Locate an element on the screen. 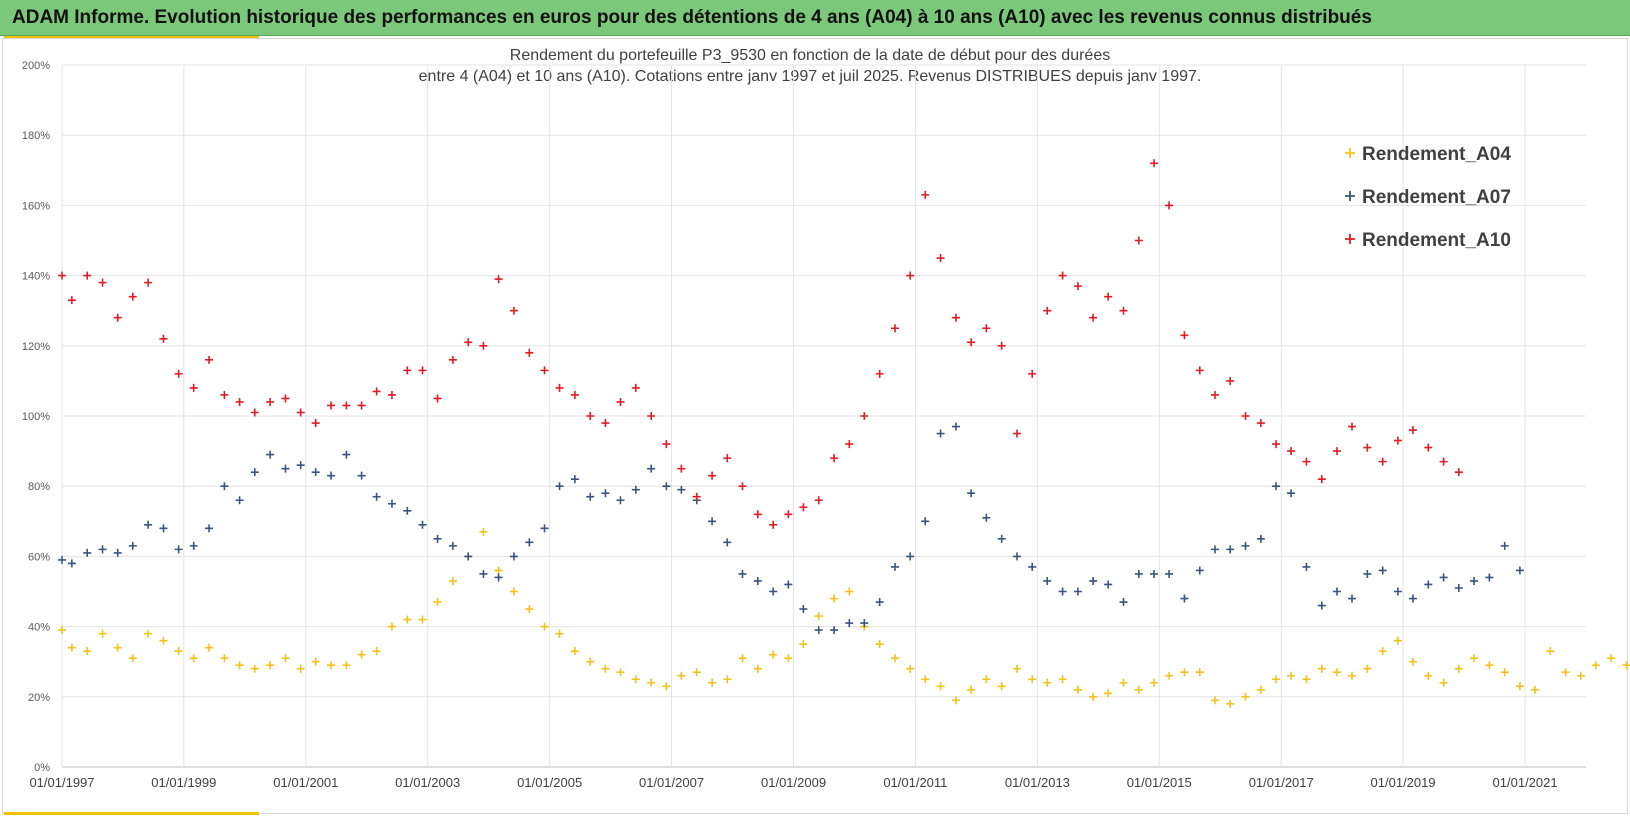 The height and width of the screenshot is (816, 1630). x-tick-label: 01/01/2007 is located at coordinates (671, 782).